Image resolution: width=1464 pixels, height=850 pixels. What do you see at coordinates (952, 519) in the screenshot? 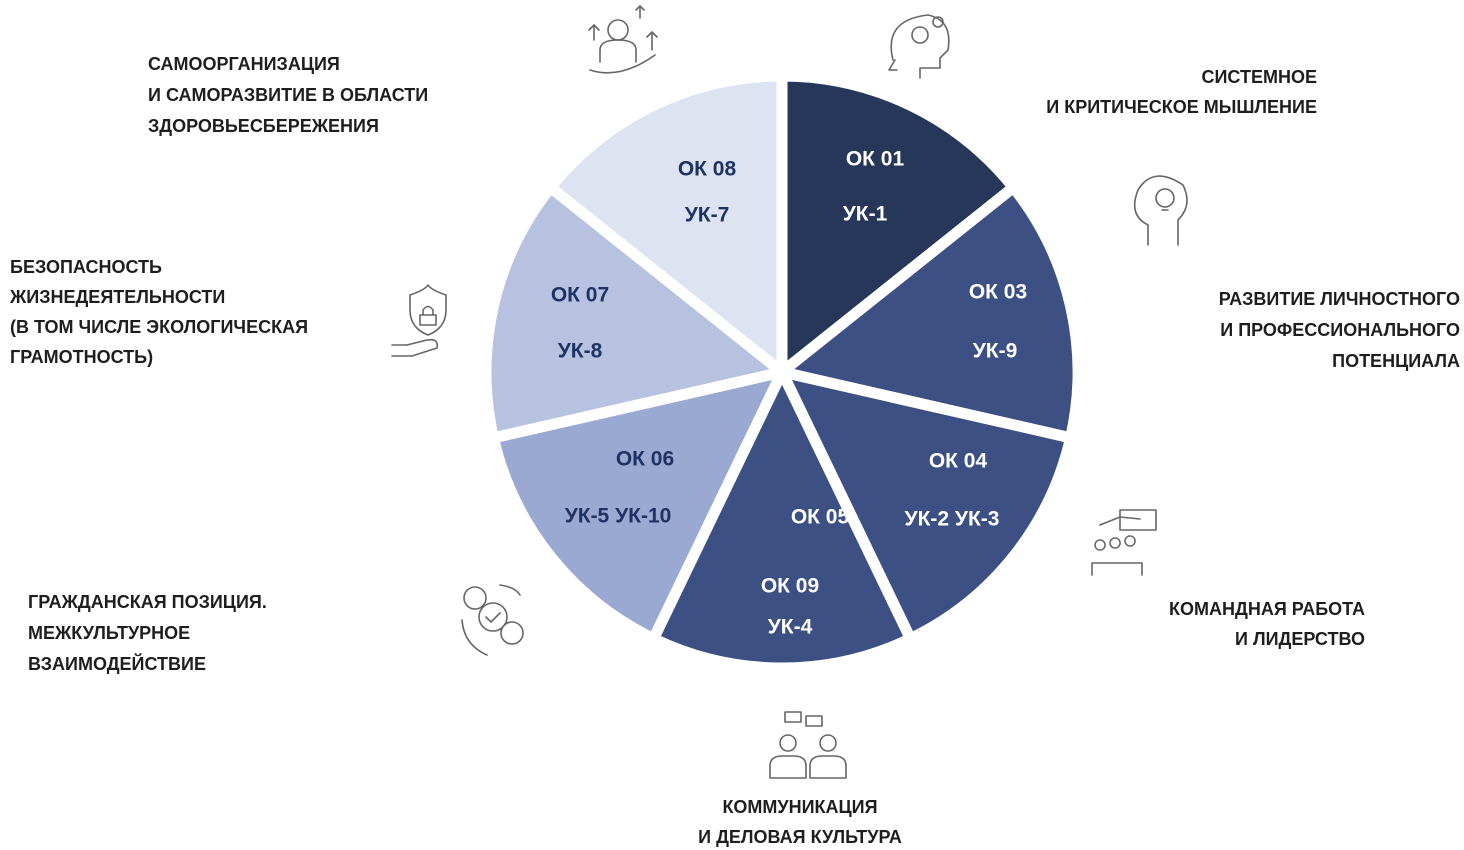
I see `segment-code: УК-2 УК-3` at bounding box center [952, 519].